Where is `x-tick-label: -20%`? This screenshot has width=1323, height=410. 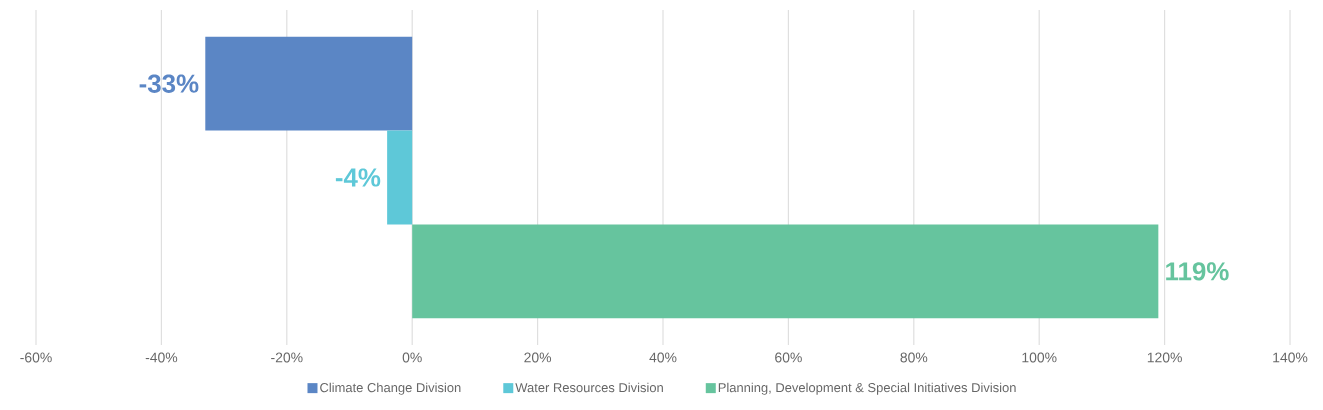 x-tick-label: -20% is located at coordinates (287, 357).